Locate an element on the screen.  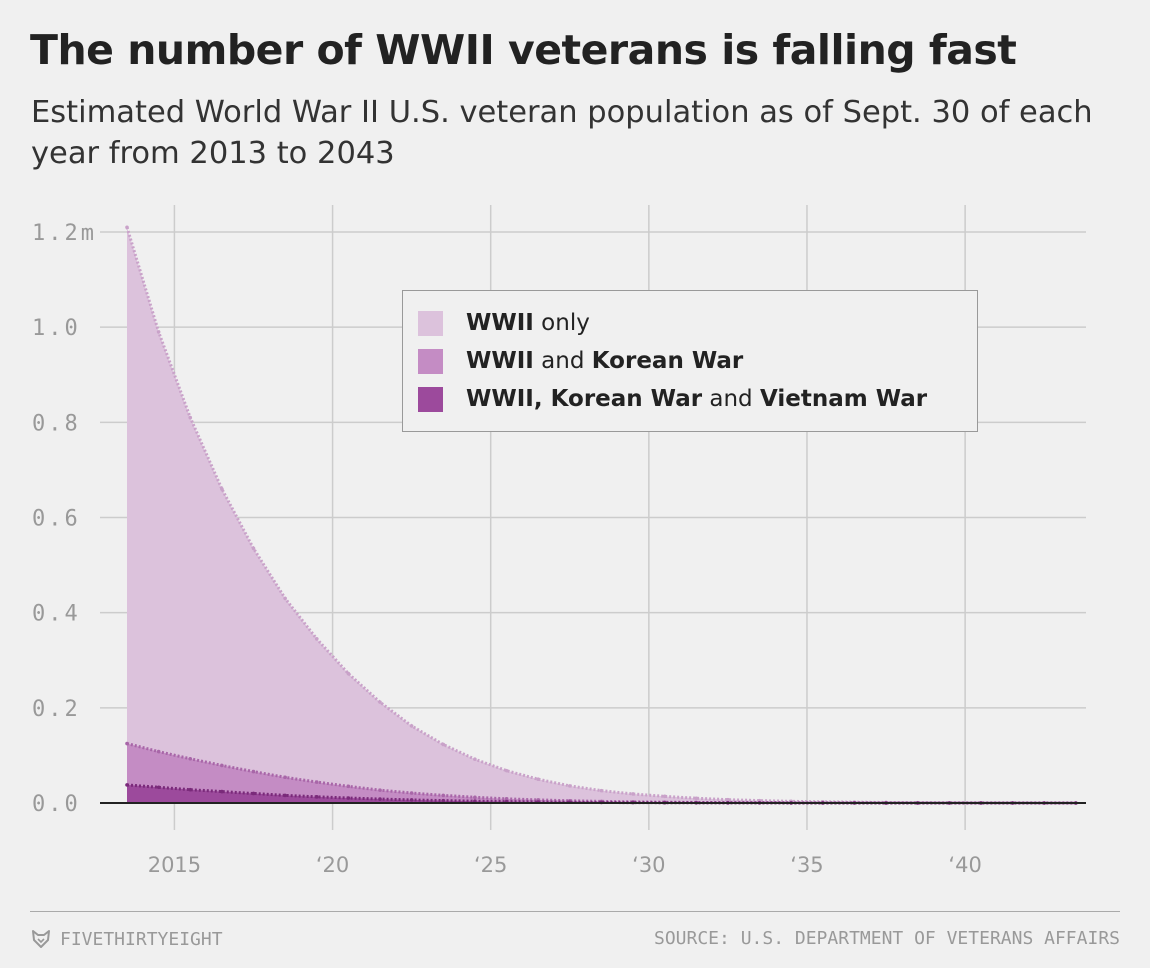
legend-label: WWII only is located at coordinates (528, 323).